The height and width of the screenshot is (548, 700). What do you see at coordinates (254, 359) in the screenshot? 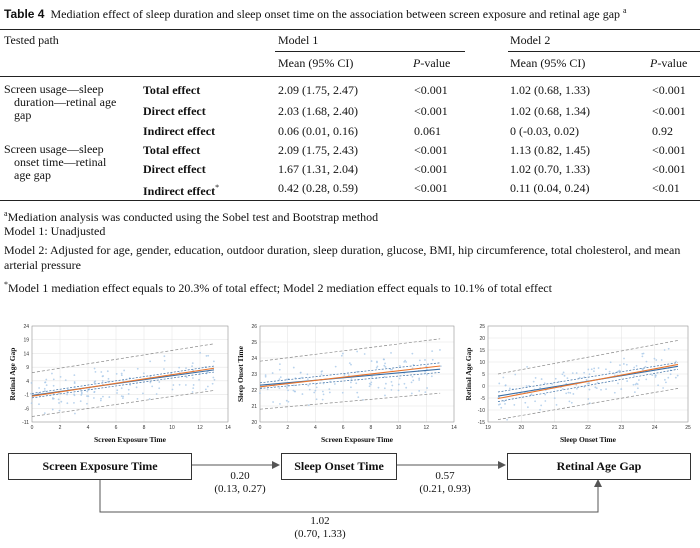
I see `y-tick-label: 24` at bounding box center [254, 359].